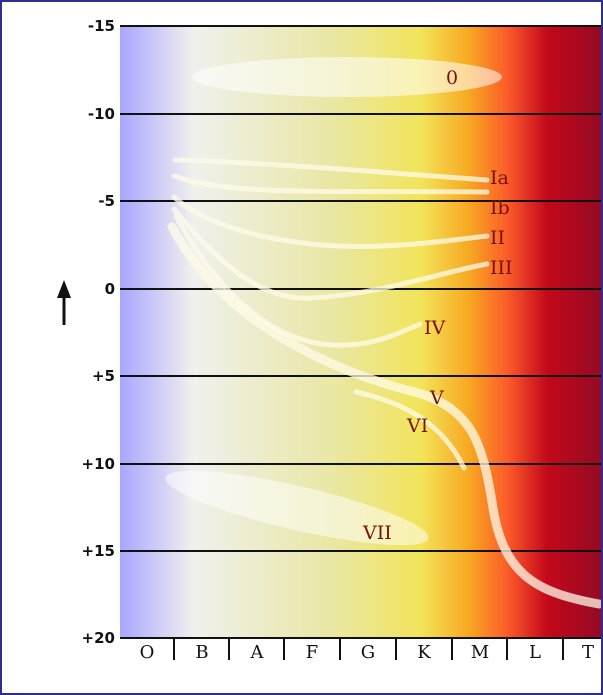 This screenshot has height=695, width=603. I want to click on up-arrow-icon, so click(64, 302).